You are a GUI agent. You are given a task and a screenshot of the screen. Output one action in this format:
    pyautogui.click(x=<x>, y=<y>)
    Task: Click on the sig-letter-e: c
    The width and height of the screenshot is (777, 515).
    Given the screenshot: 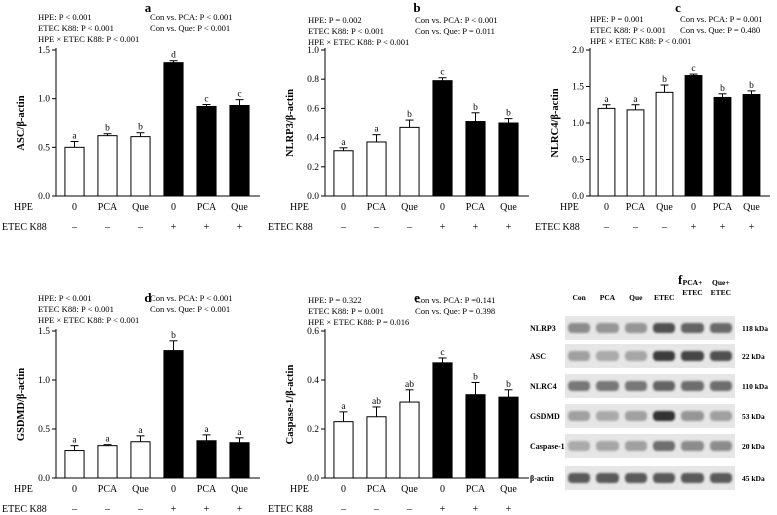 What is the action you would take?
    pyautogui.click(x=442, y=353)
    